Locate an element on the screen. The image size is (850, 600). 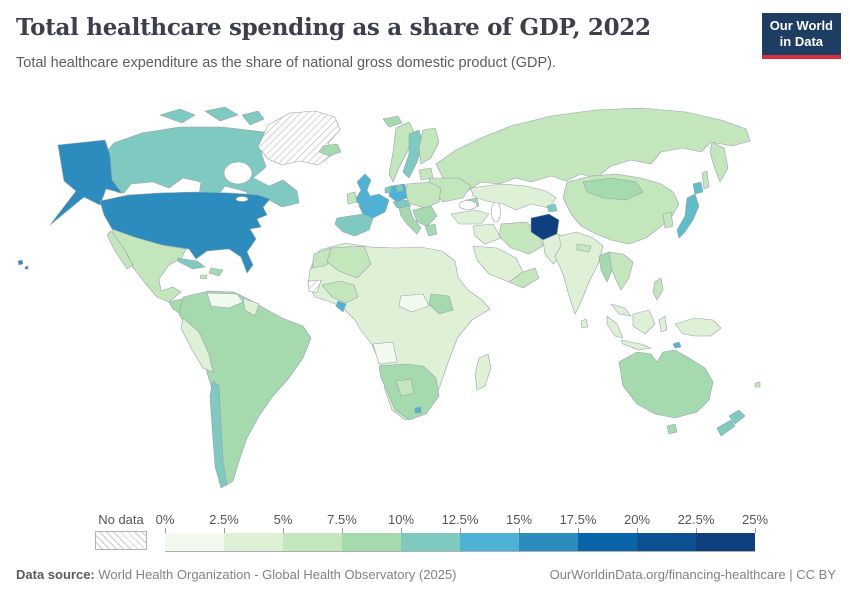
country-fiji is located at coordinates (757, 384).